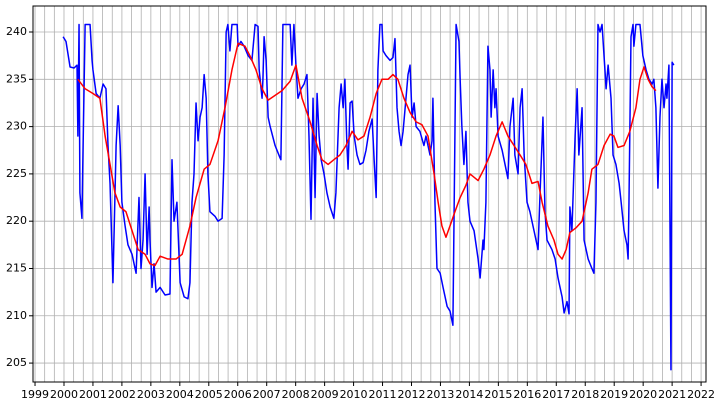 Image resolution: width=719 pixels, height=411 pixels. I want to click on y-tick-label: 220, so click(16, 220).